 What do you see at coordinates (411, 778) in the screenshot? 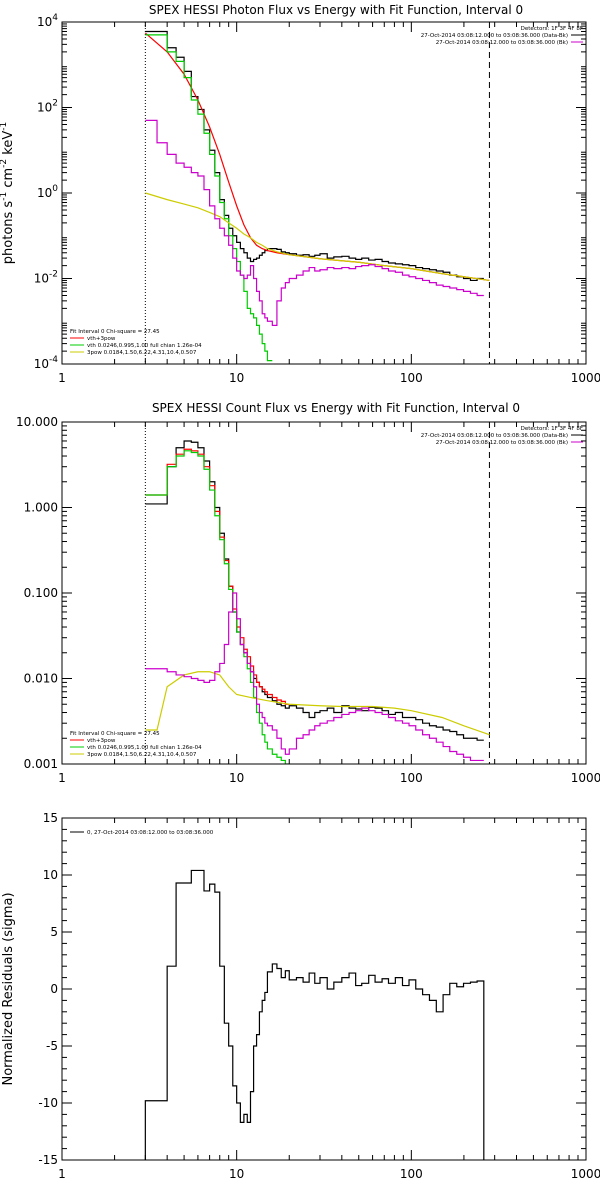
I see `count-flux-x-tick-label-2: 100` at bounding box center [411, 778].